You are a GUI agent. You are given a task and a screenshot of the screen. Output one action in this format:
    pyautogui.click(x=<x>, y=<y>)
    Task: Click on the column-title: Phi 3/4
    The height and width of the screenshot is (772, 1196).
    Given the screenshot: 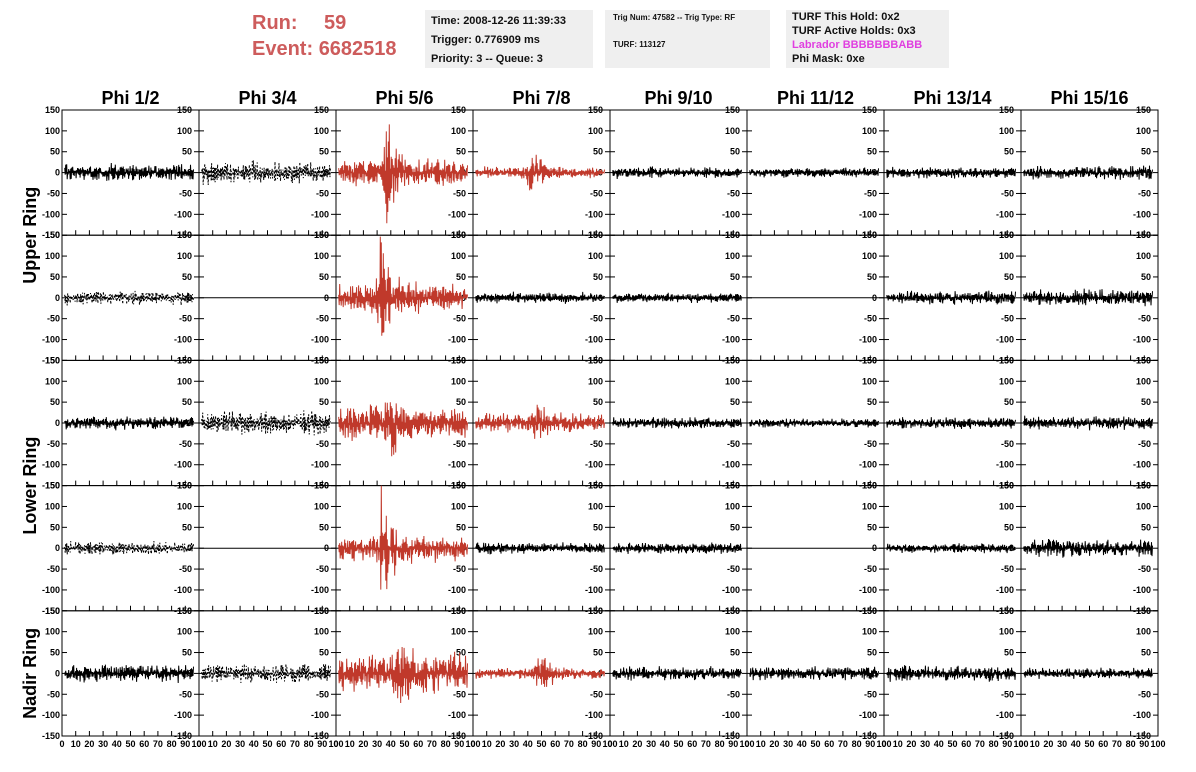 What is the action you would take?
    pyautogui.click(x=267, y=98)
    